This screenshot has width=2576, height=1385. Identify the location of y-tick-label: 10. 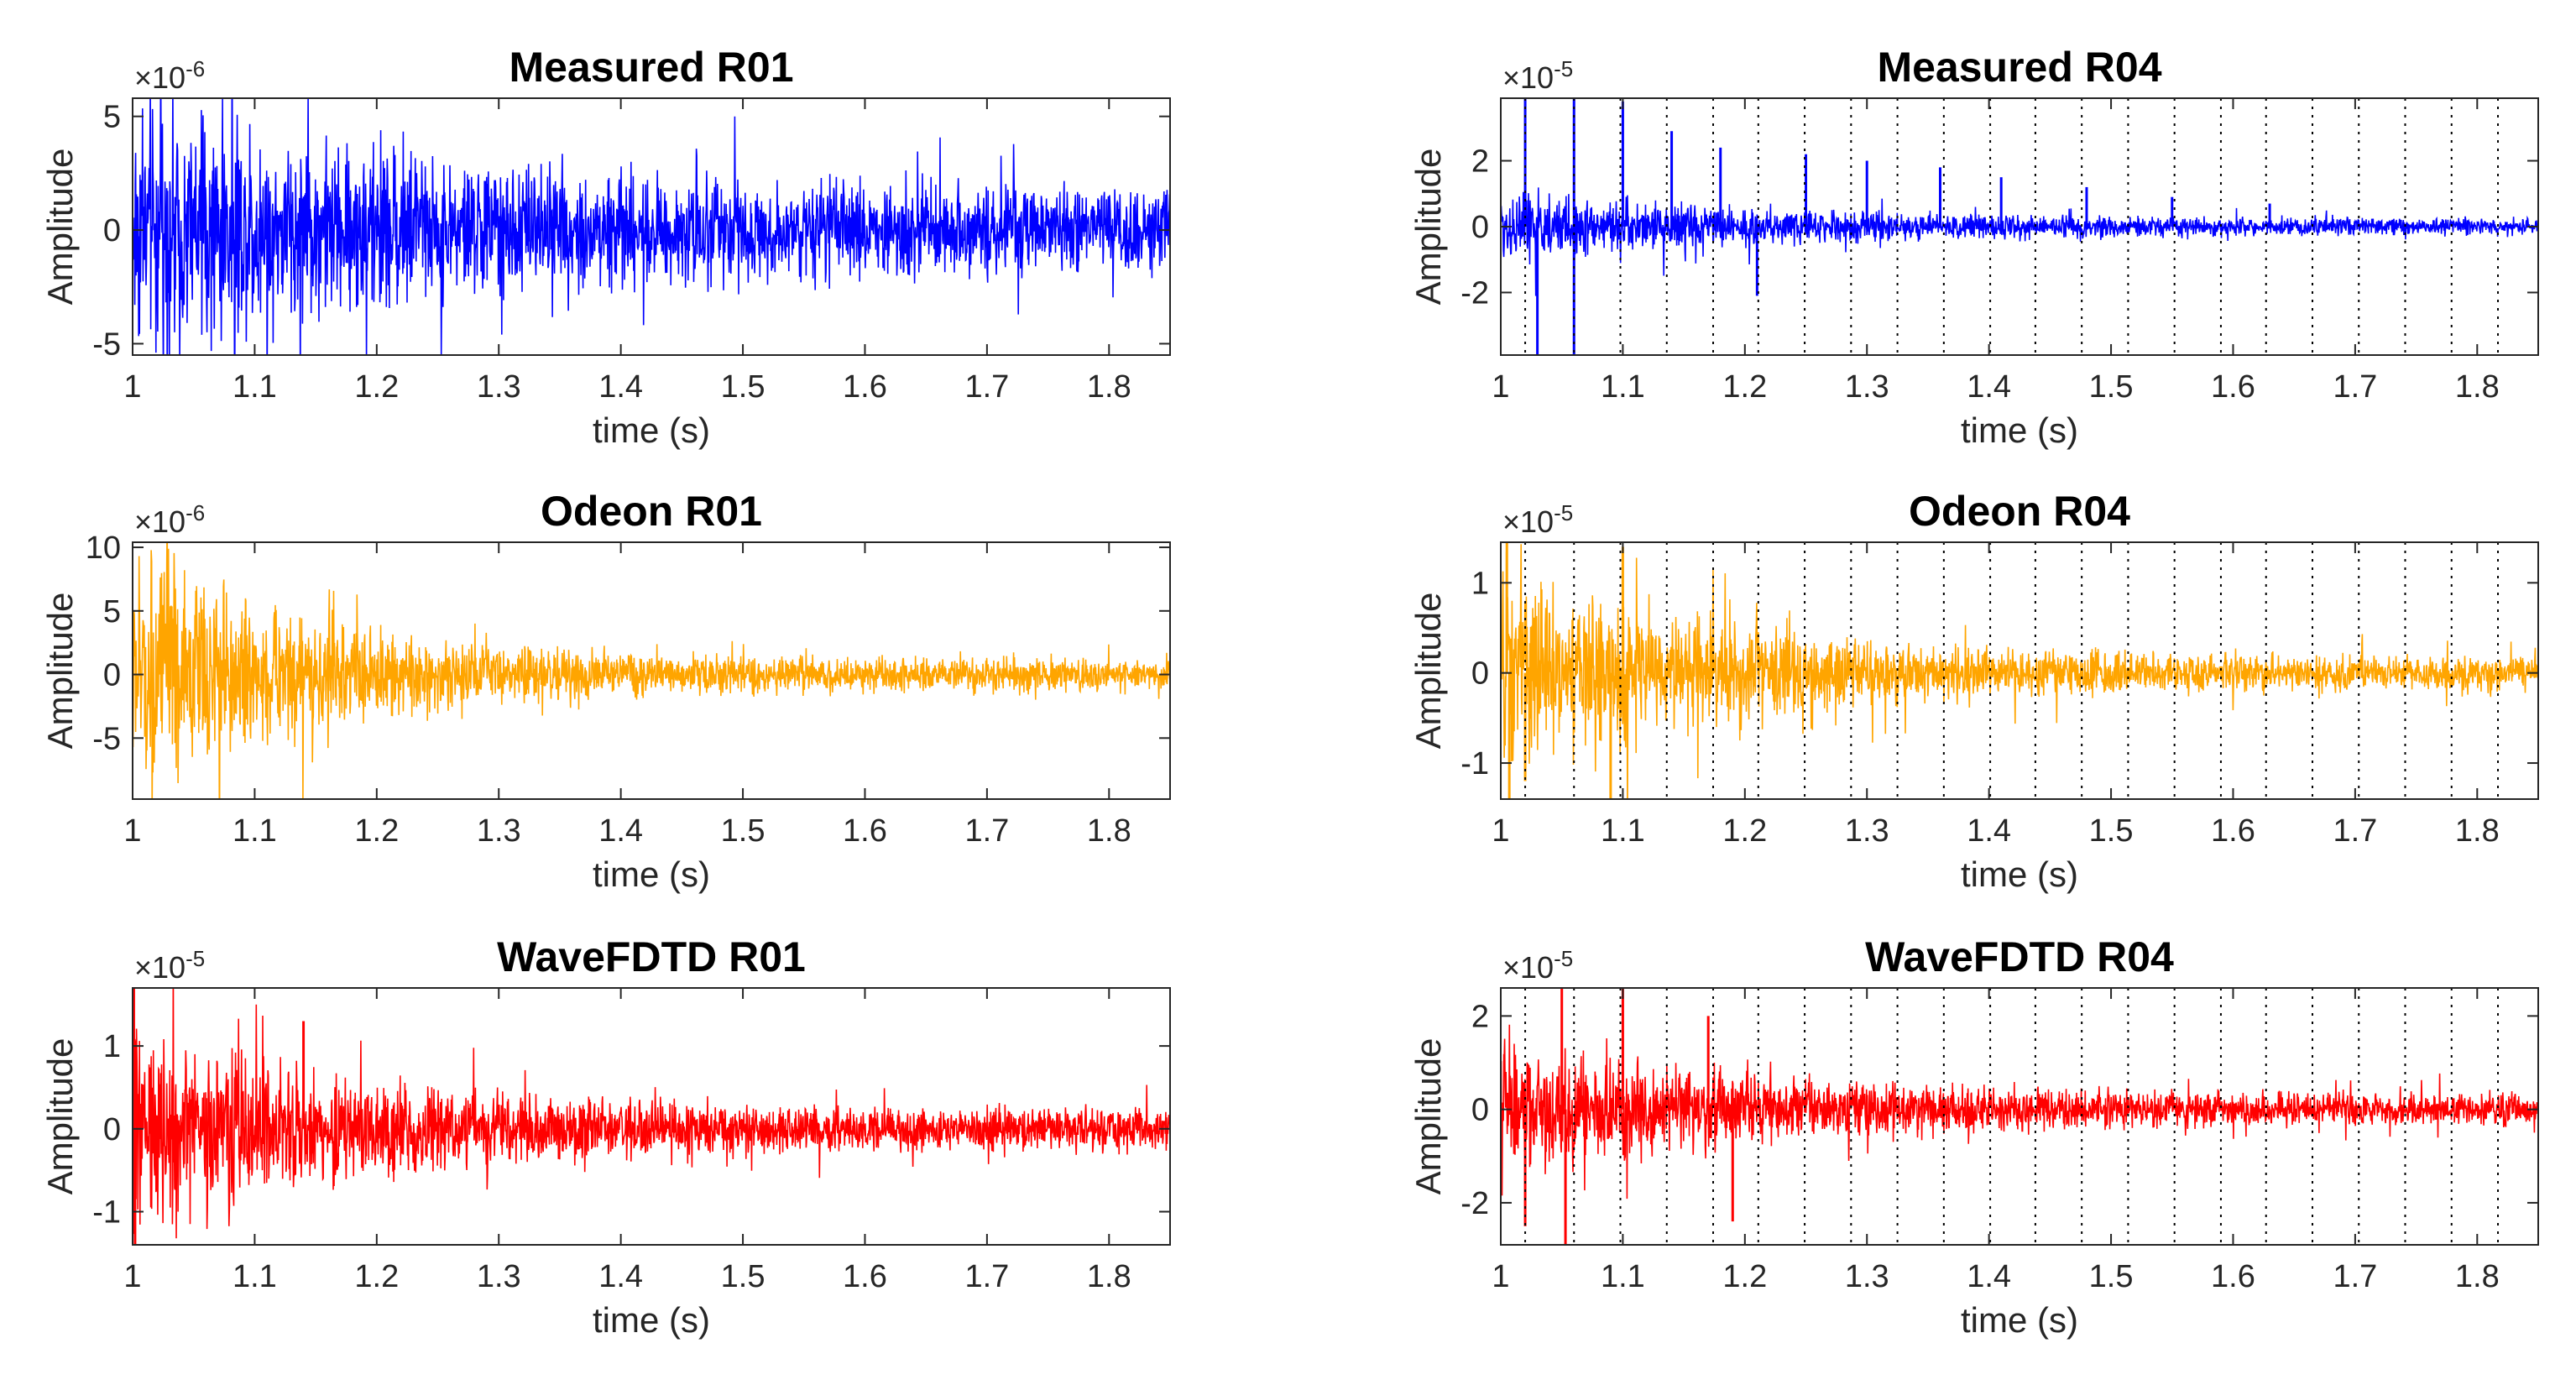
(103, 548).